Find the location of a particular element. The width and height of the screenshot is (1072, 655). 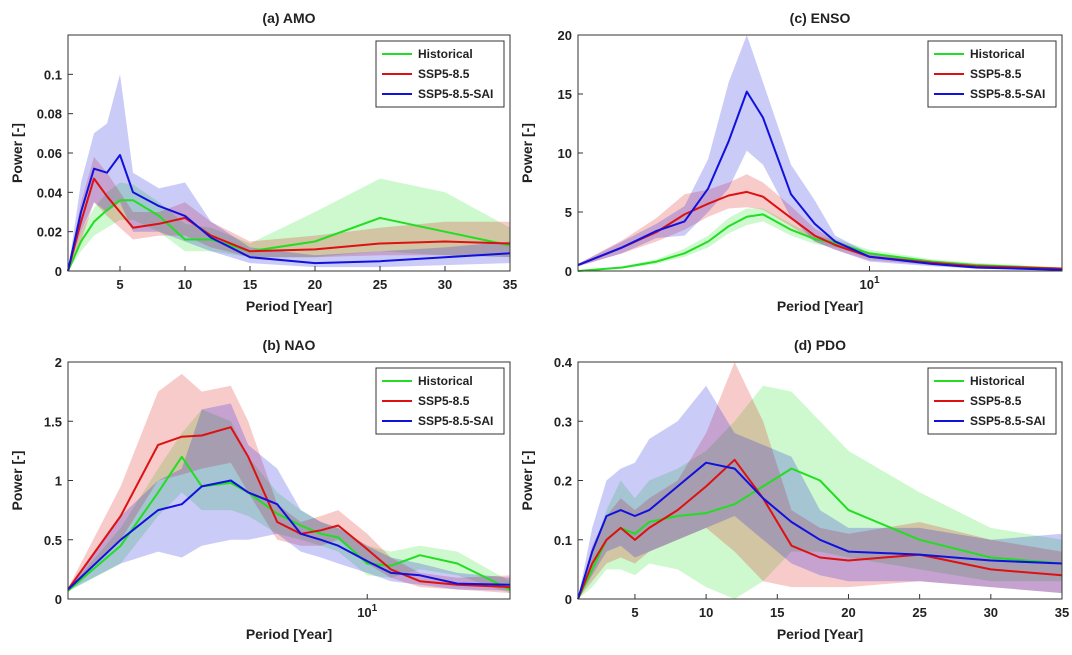

y-tick-label: 0.08 is located at coordinates (49, 114).